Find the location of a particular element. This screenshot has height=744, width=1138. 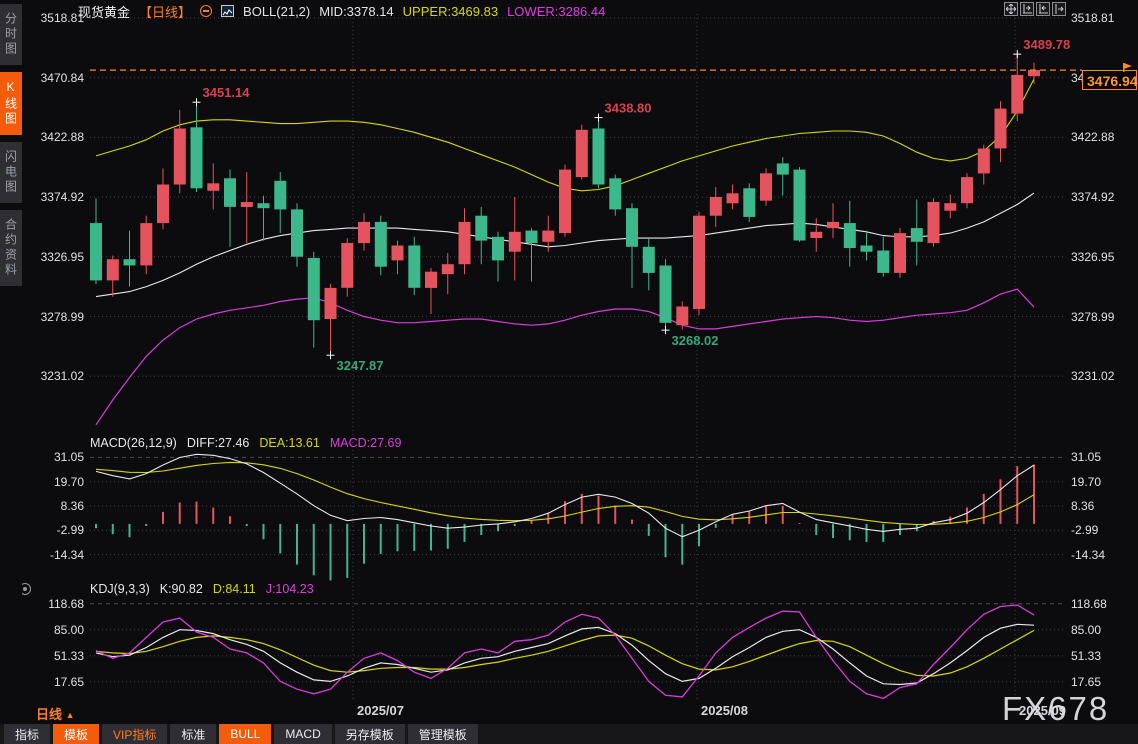

boll-upper-value: UPPER:3469.83 is located at coordinates (450, 11).